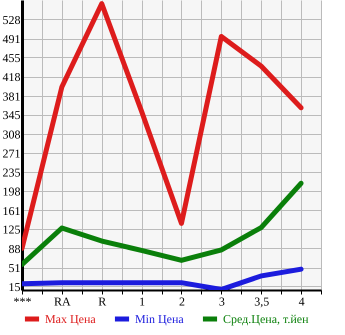  I want to click on x-tick-label: 4, so click(301, 301).